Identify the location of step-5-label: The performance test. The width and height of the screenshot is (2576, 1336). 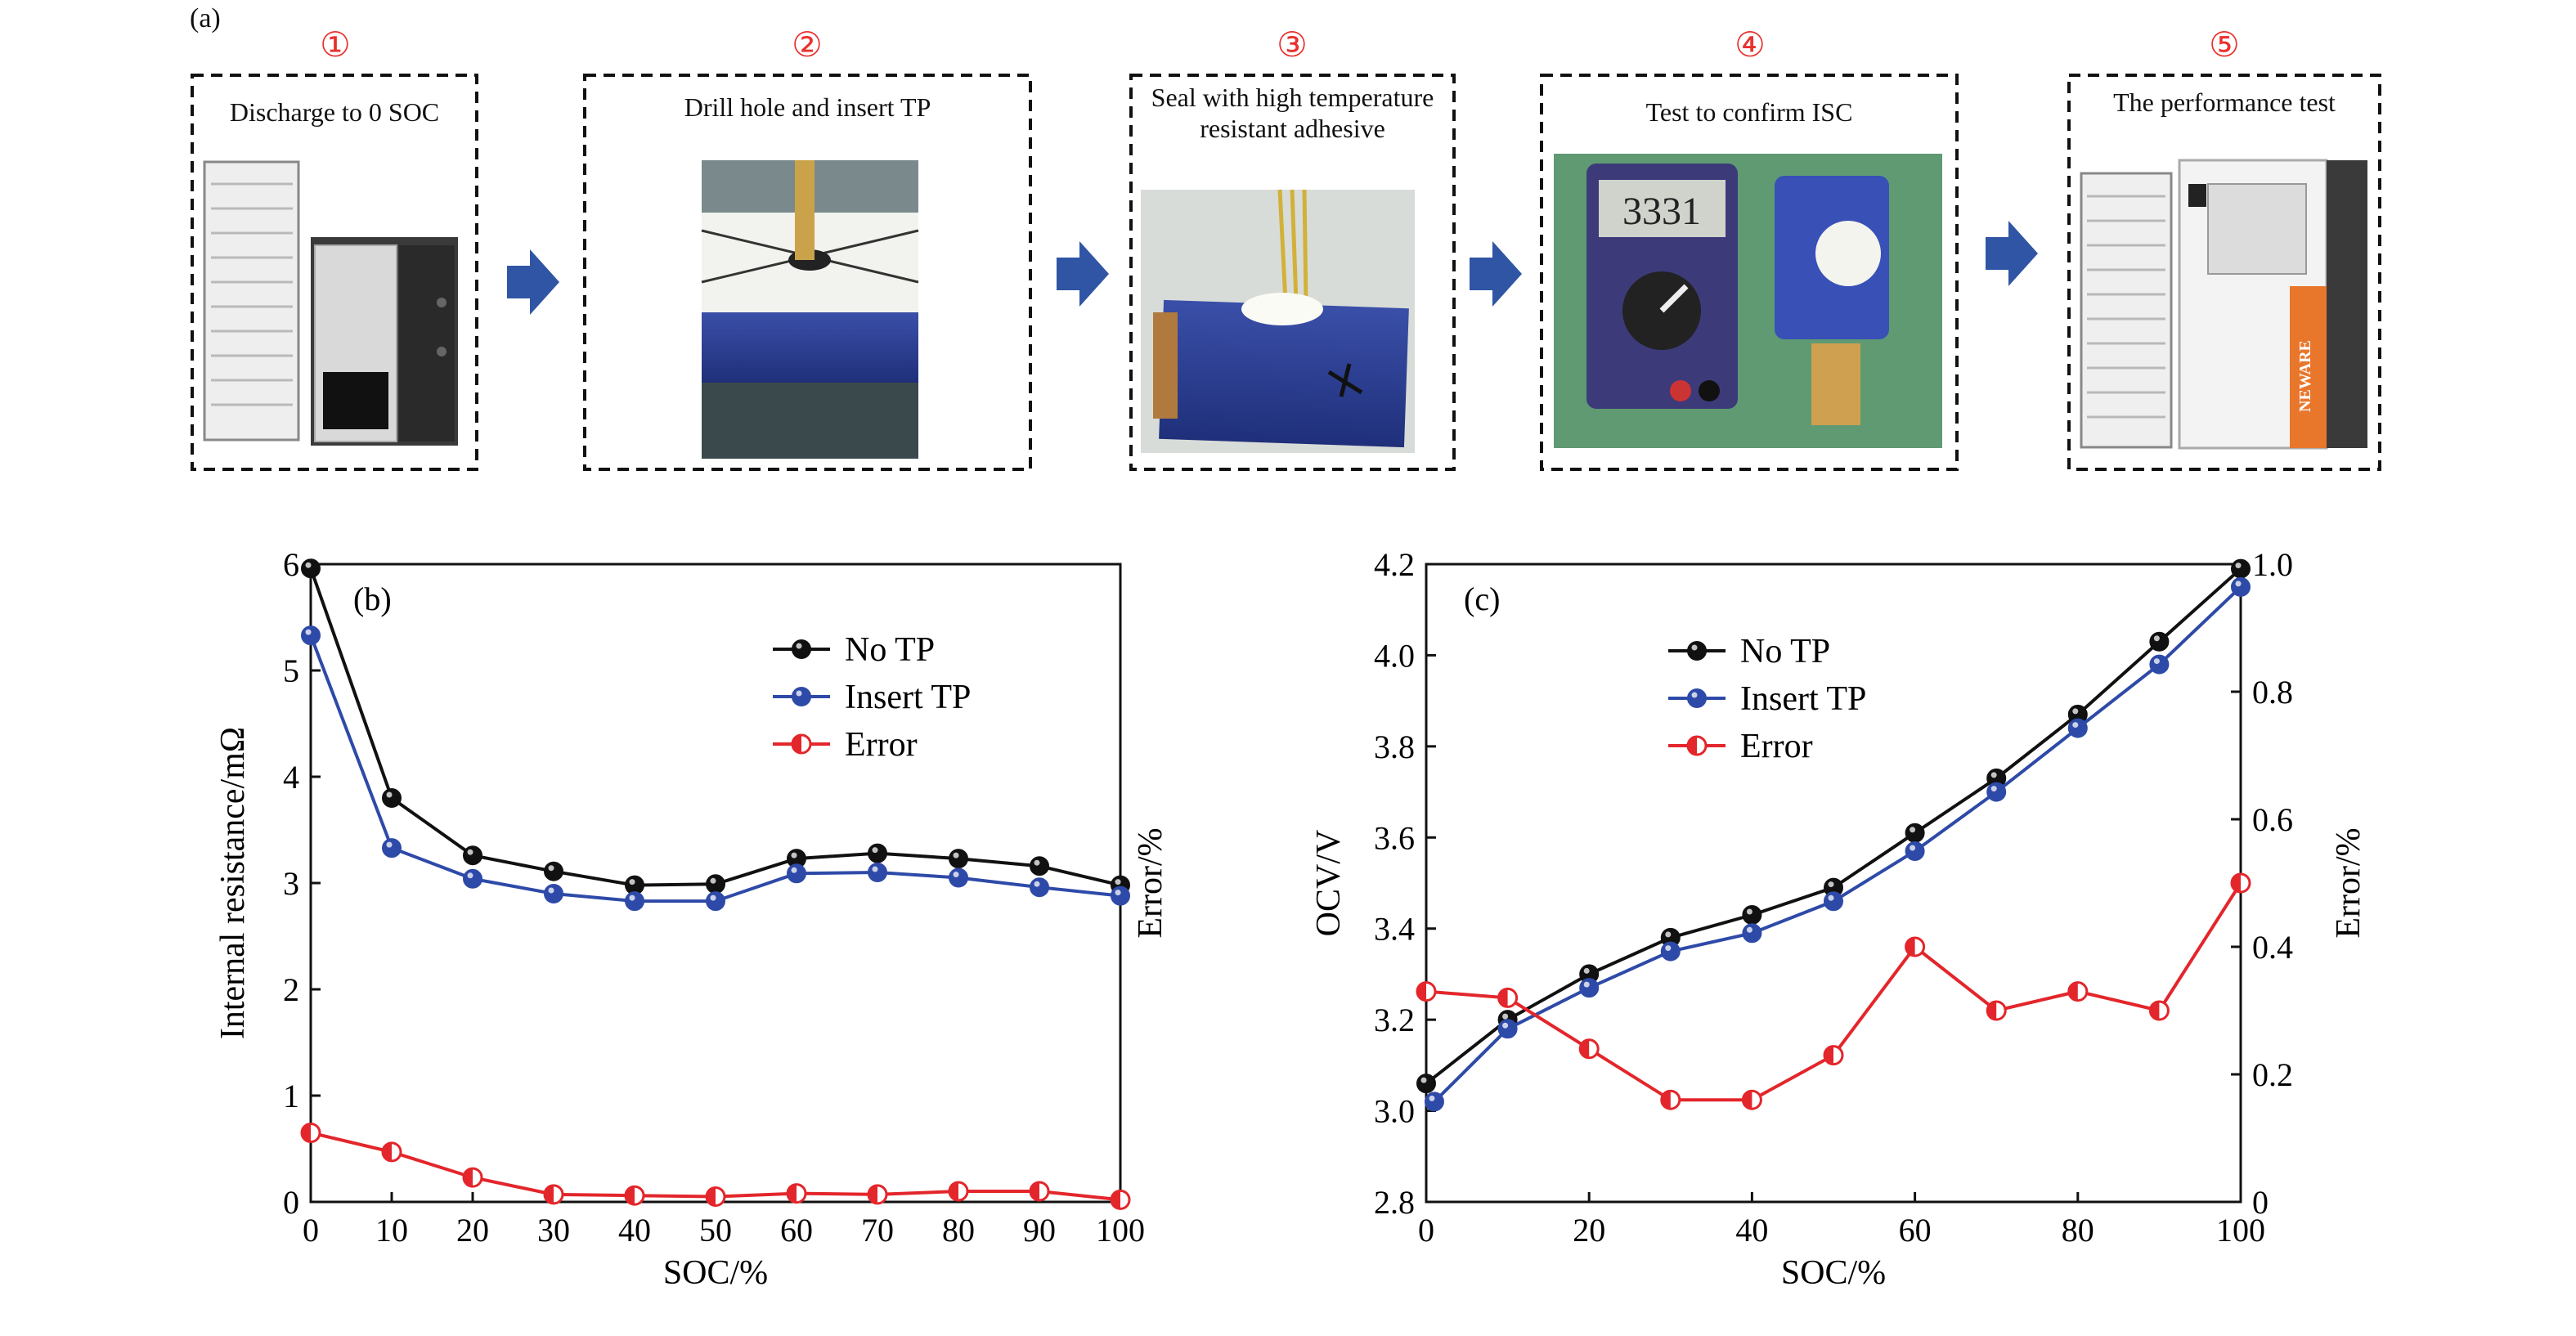
(2224, 102).